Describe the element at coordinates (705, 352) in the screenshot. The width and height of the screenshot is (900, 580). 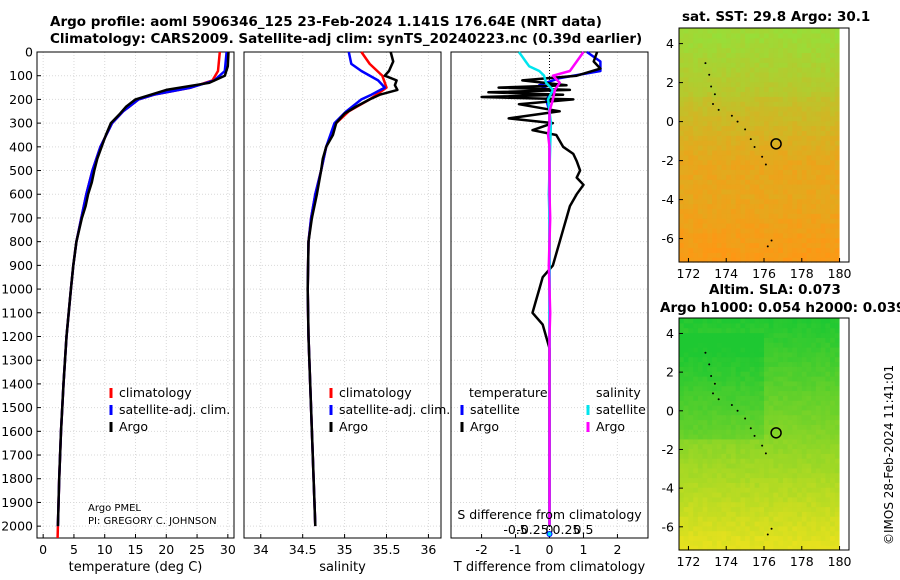
I see `sla-map-track-point` at that location.